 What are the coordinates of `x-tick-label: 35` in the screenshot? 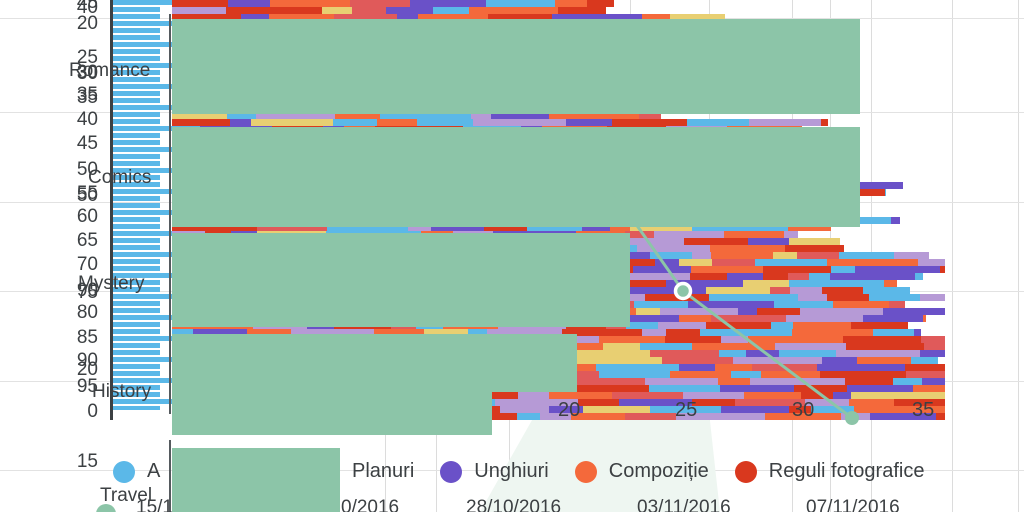 It's located at (923, 410).